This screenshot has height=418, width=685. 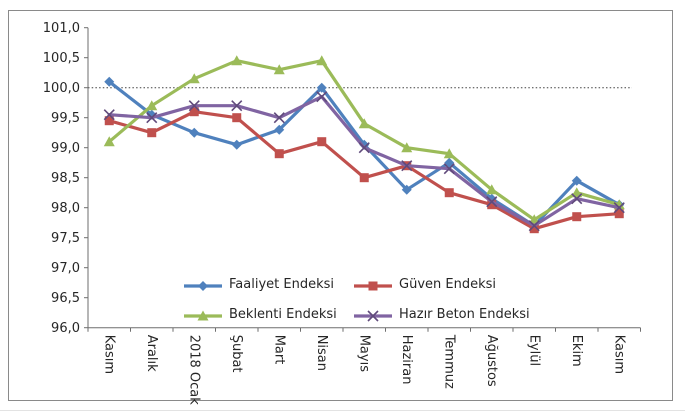 What do you see at coordinates (65, 328) in the screenshot?
I see `y-axis-label: 96,0` at bounding box center [65, 328].